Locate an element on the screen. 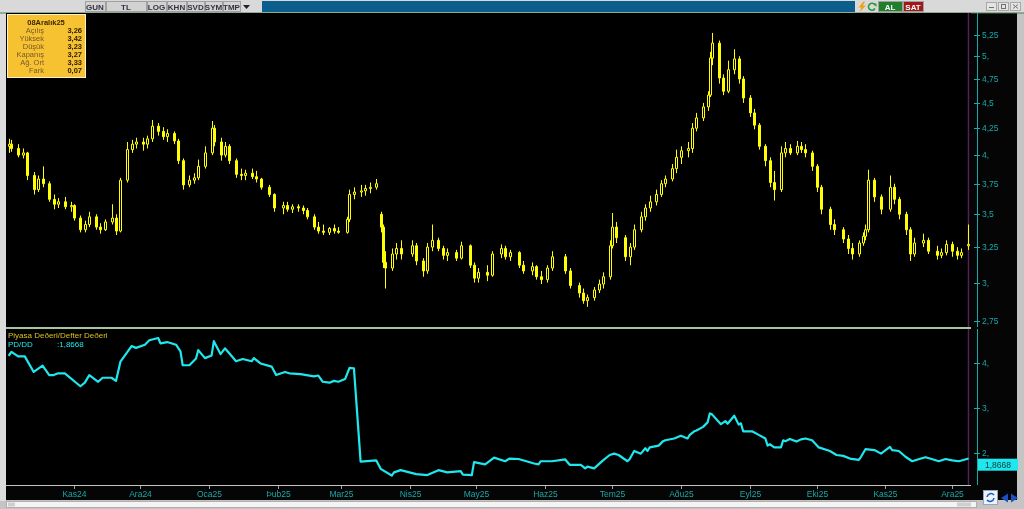 The height and width of the screenshot is (509, 1024). text: TL is located at coordinates (126, 7).